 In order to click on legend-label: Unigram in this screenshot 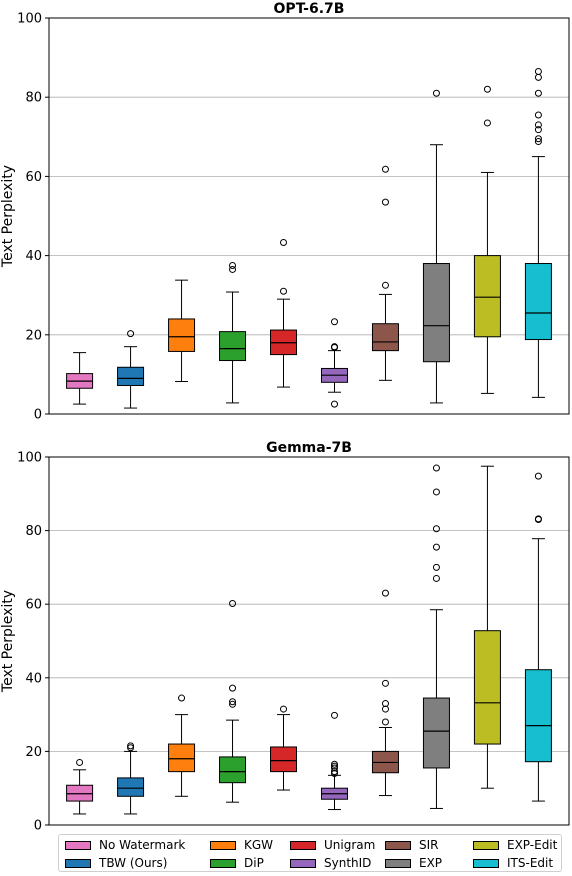, I will do `click(350, 845)`.